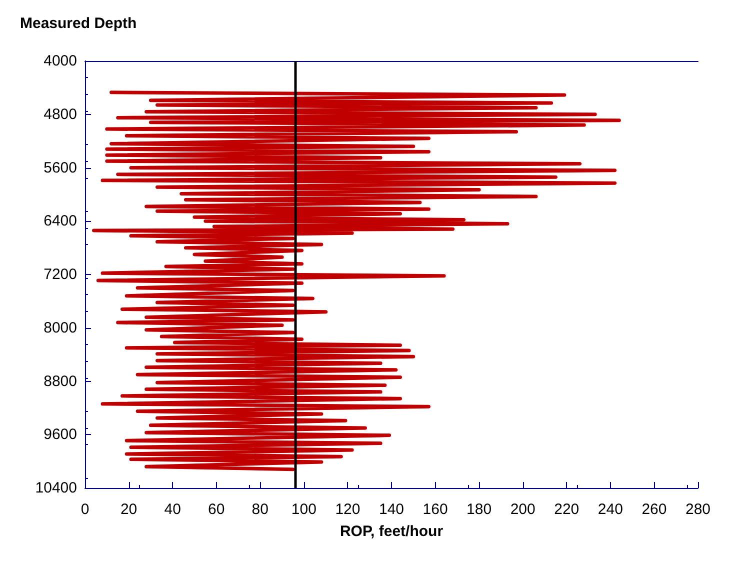 This screenshot has width=742, height=572. I want to click on x-tick-label: 280, so click(698, 509).